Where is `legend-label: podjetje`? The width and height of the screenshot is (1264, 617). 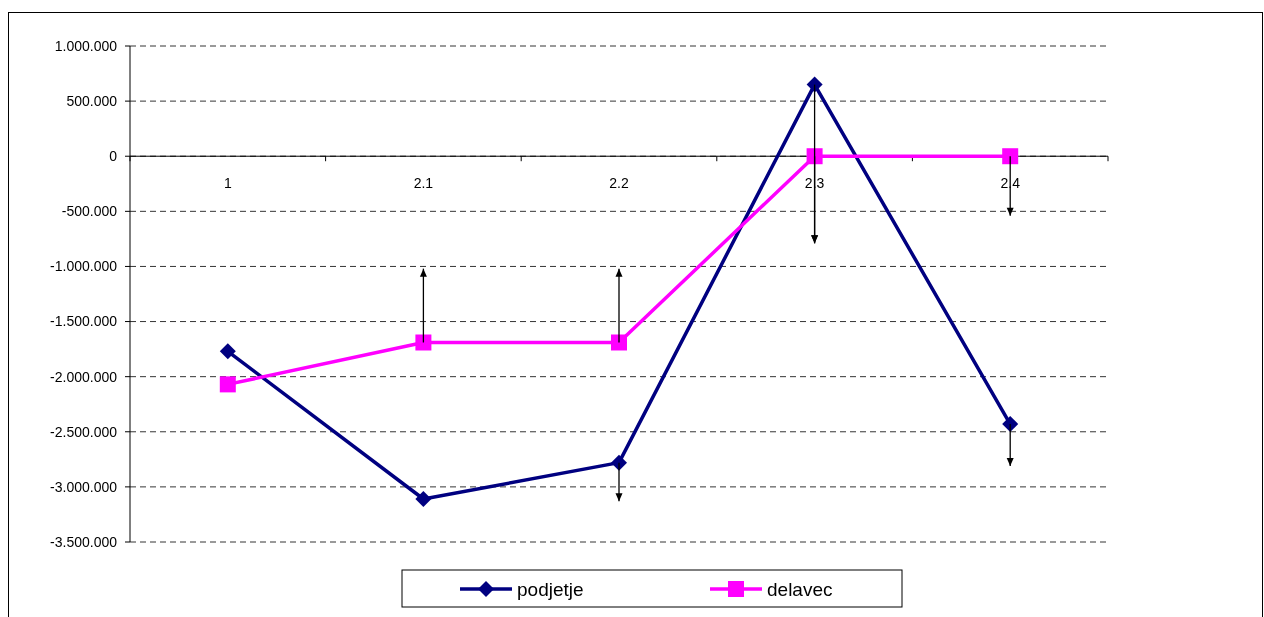
legend-label: podjetje is located at coordinates (550, 589).